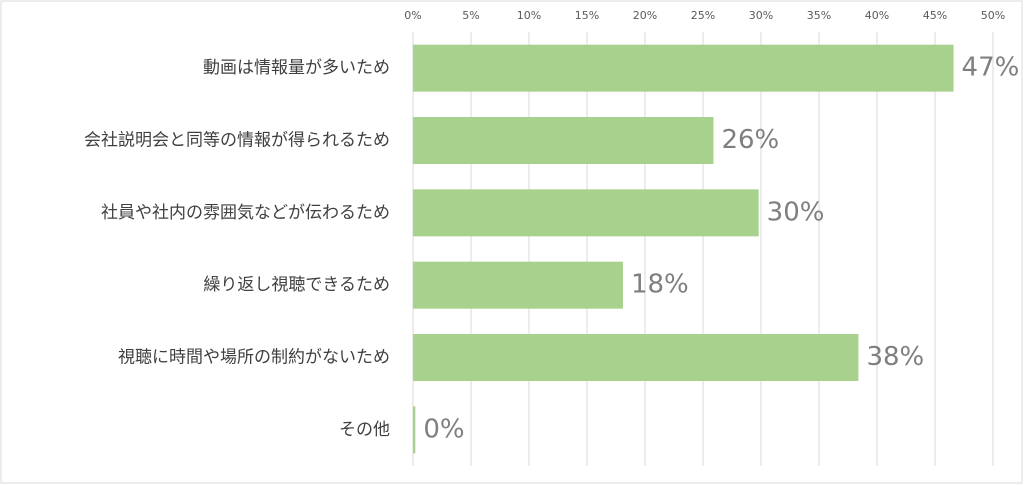 Image resolution: width=1024 pixels, height=485 pixels. Describe the element at coordinates (529, 15) in the screenshot. I see `x-tick-label: 10%` at that location.